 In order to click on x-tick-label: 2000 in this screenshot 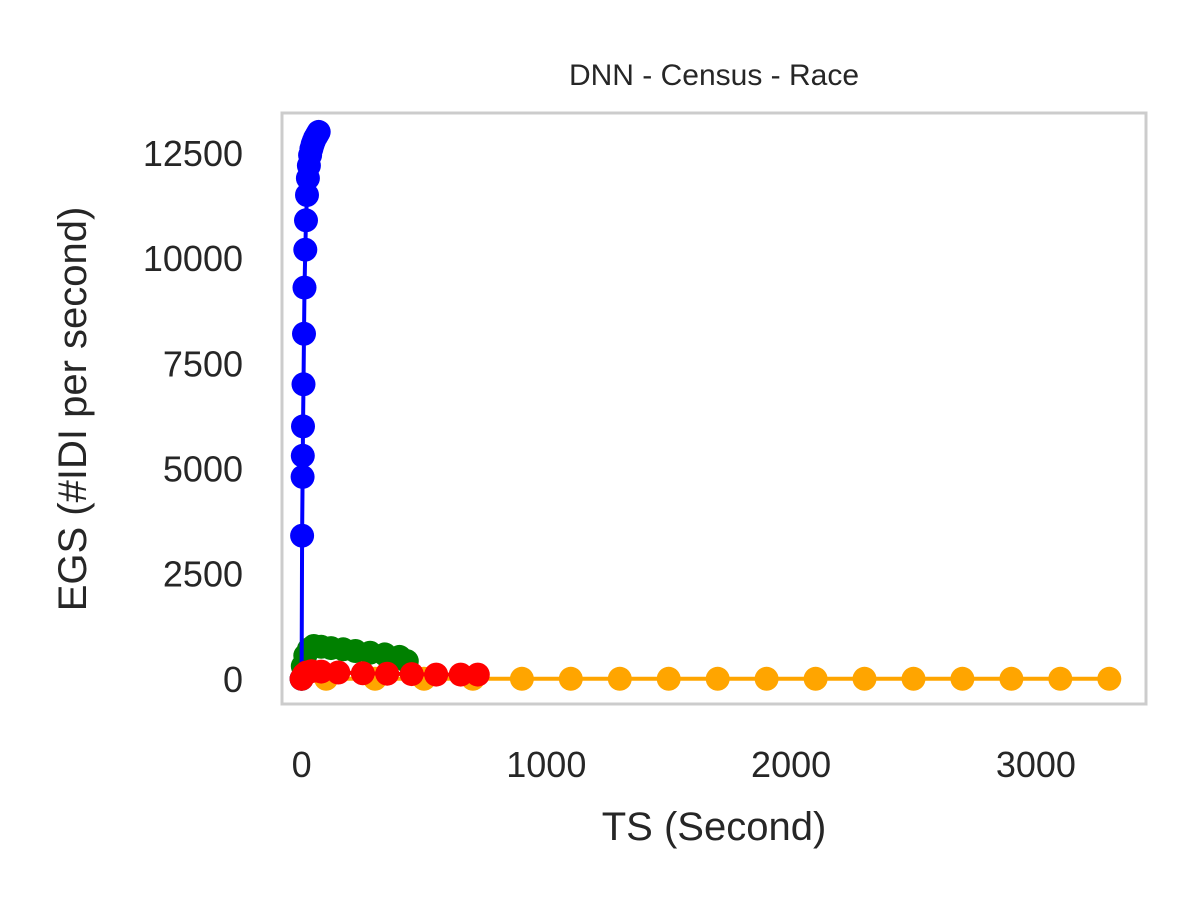, I will do `click(791, 764)`.